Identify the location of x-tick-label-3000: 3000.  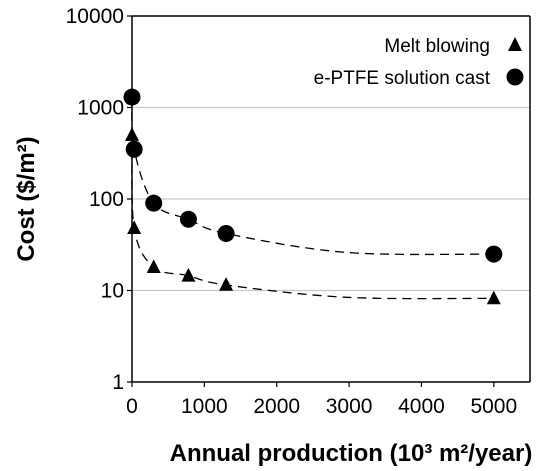
(349, 406).